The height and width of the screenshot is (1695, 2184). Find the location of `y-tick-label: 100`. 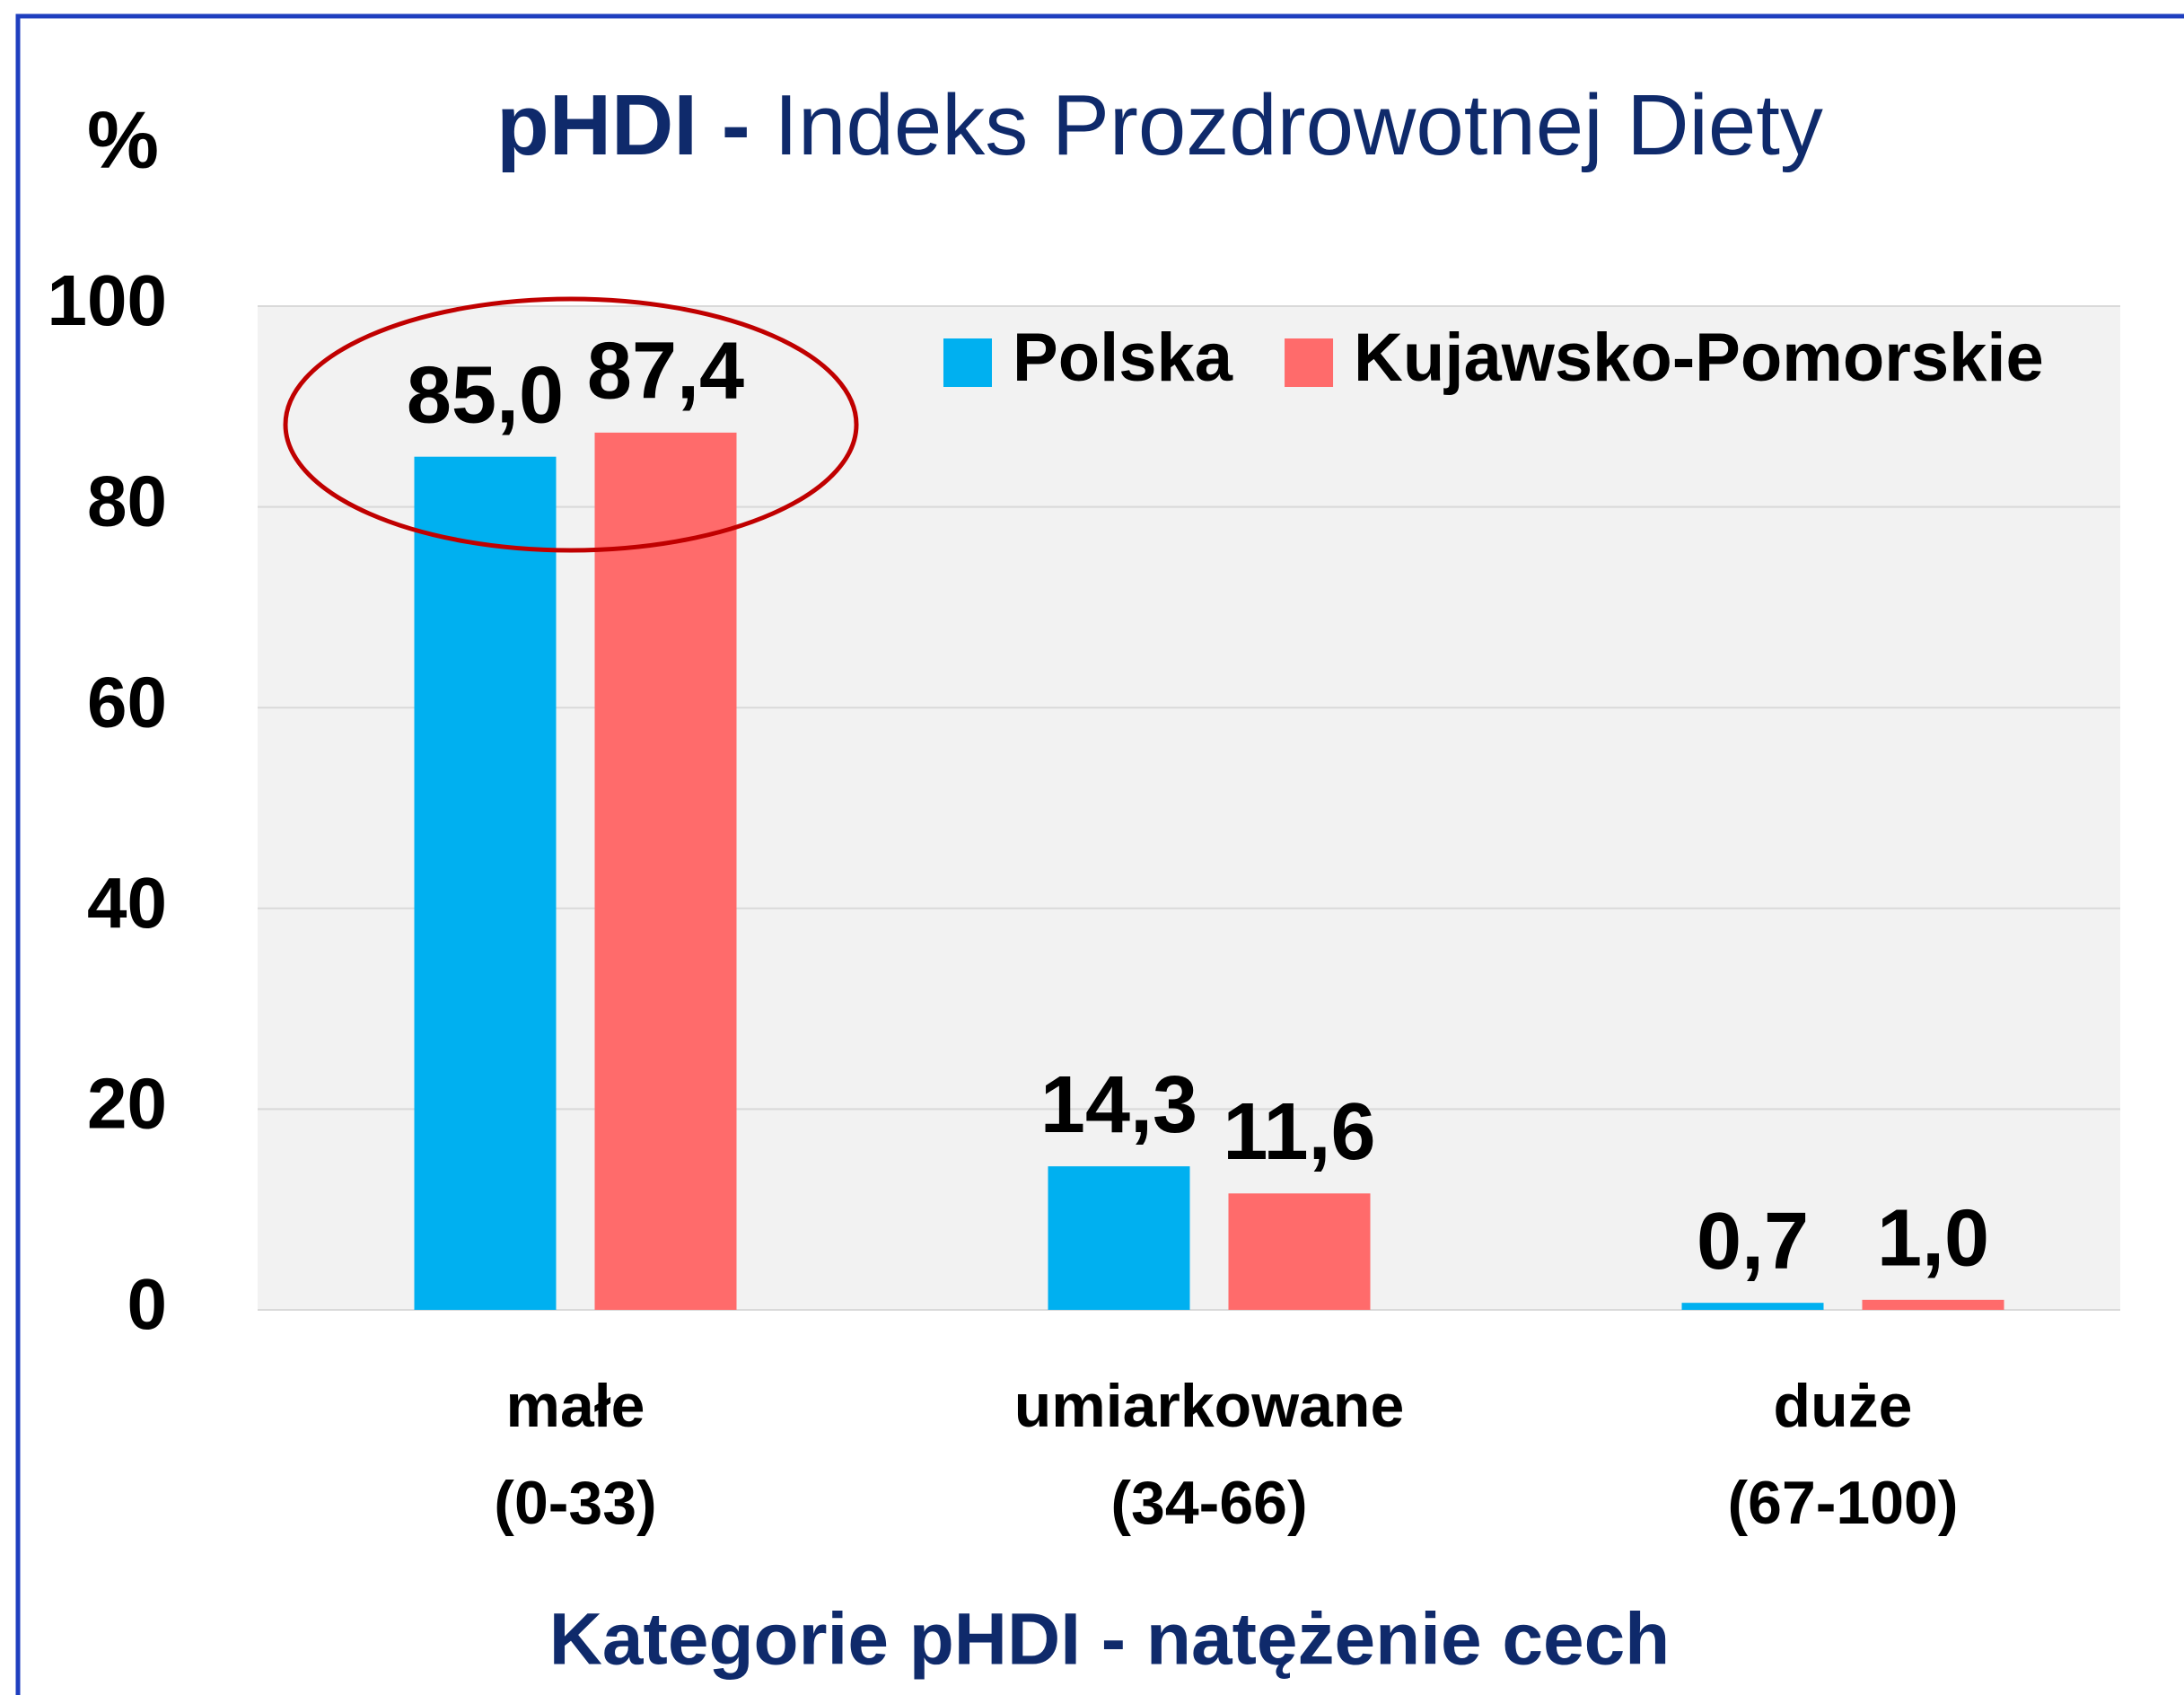

y-tick-label: 100 is located at coordinates (108, 300).